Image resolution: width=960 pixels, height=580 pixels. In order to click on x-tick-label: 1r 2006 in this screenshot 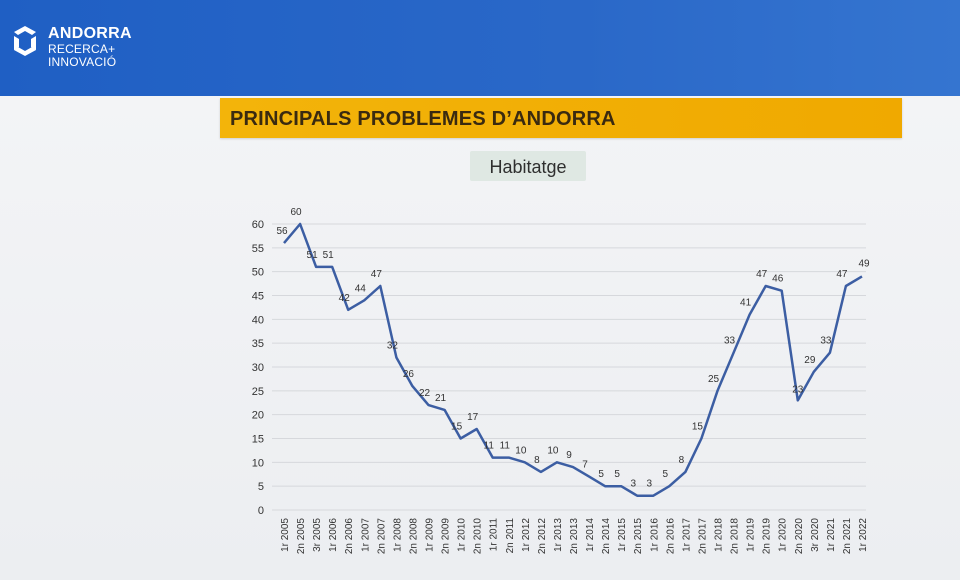, I will do `click(333, 535)`.